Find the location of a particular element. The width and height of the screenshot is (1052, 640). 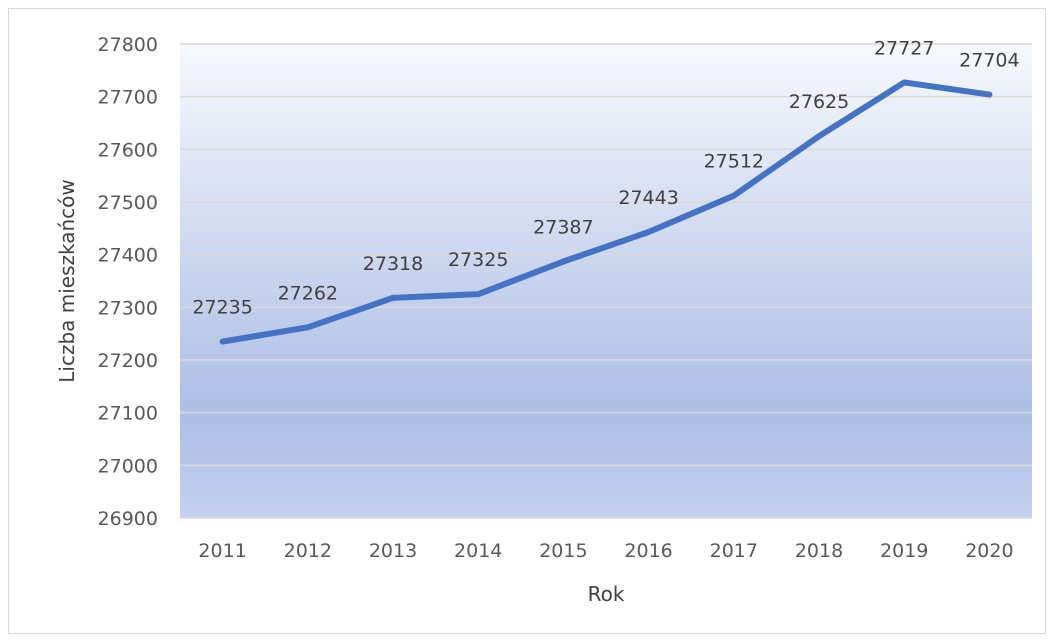

data-label: 27625 is located at coordinates (819, 102).